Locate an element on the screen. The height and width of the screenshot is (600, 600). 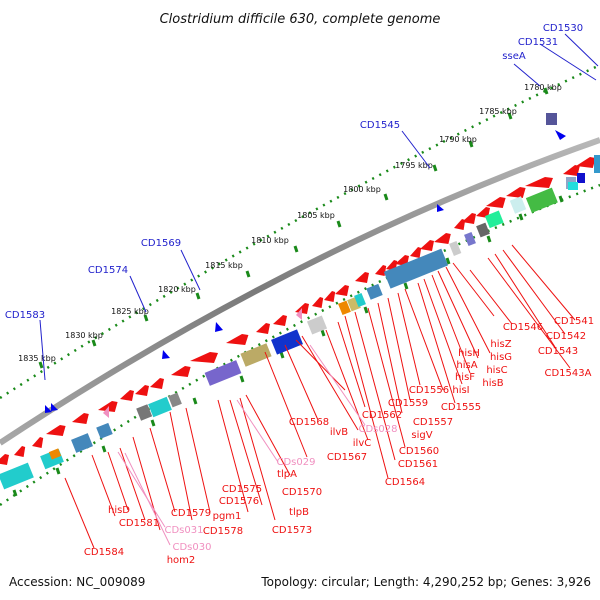
gene-label: CD1584 is located at coordinates (104, 552).